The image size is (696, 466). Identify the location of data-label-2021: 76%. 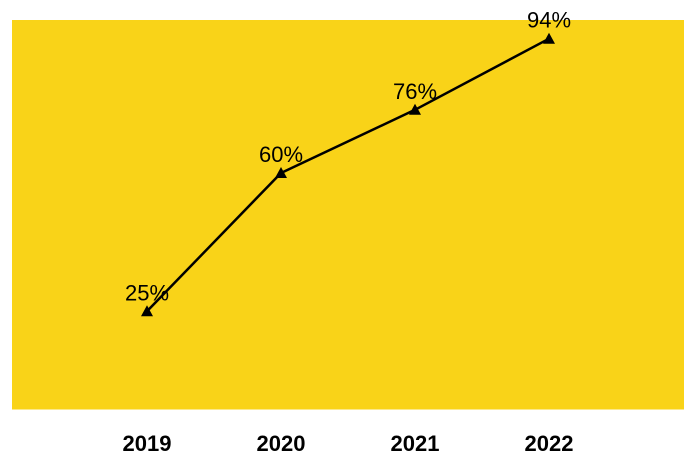
(415, 91).